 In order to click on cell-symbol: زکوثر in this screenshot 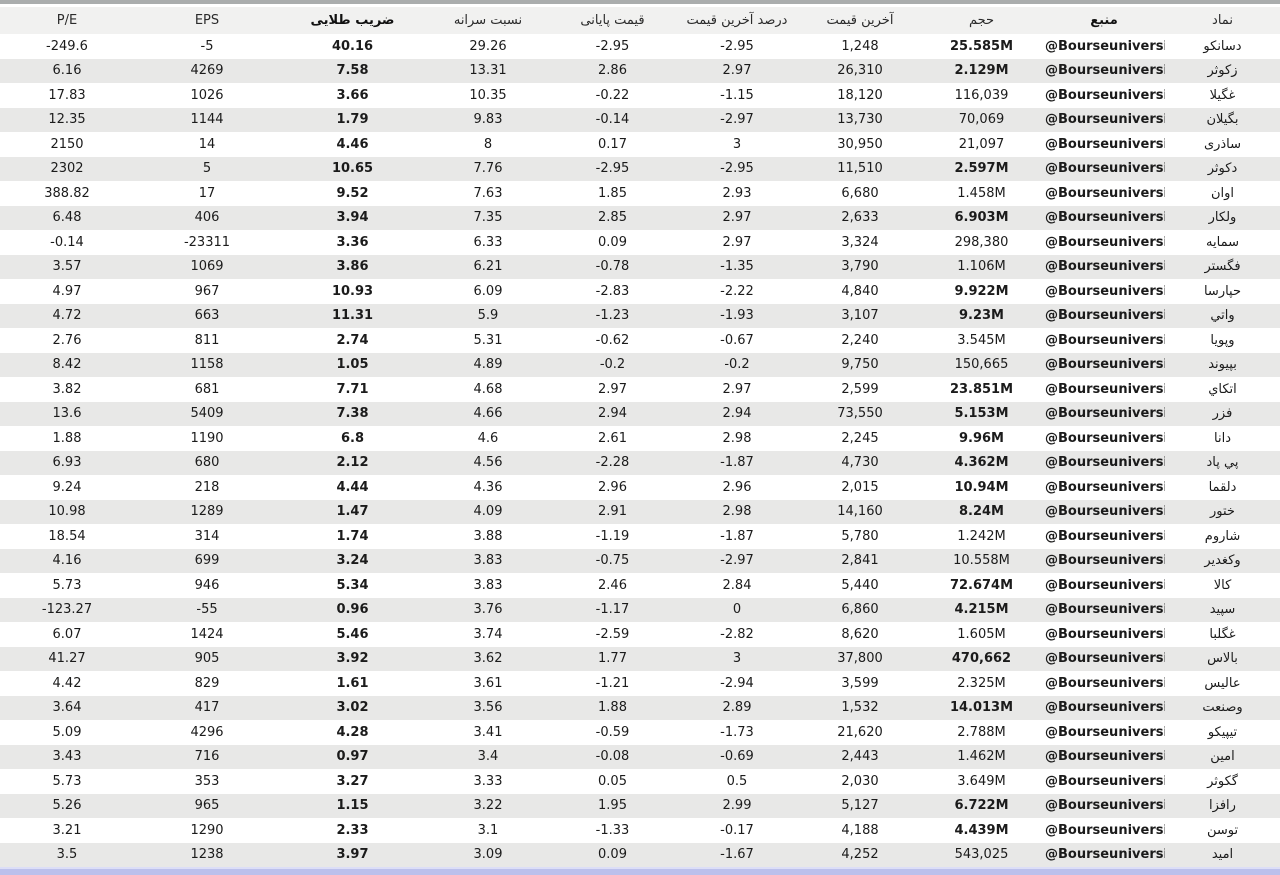, I will do `click(1222, 70)`.